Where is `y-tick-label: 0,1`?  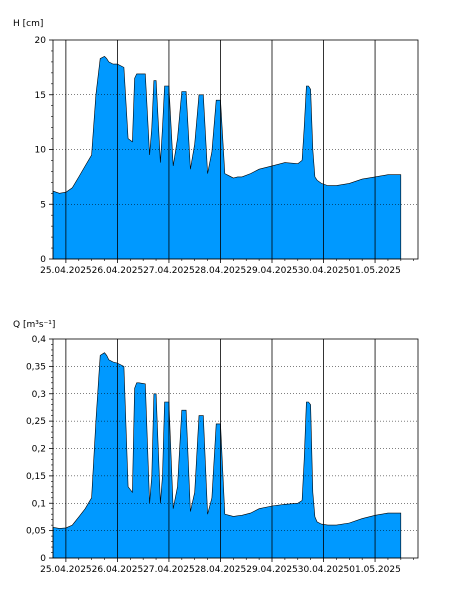
y-tick-label: 0,1 is located at coordinates (39, 504).